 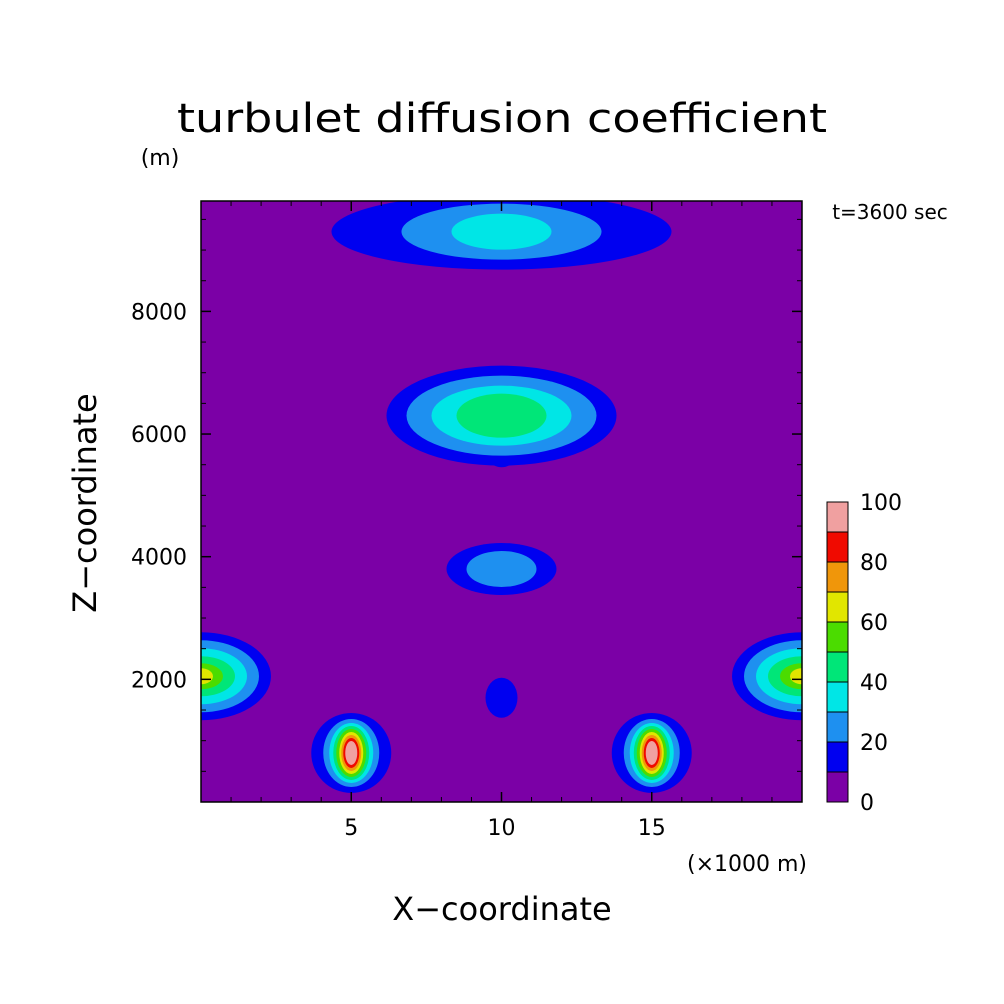 I want to click on colorbar-tick-label: 0, so click(x=867, y=803).